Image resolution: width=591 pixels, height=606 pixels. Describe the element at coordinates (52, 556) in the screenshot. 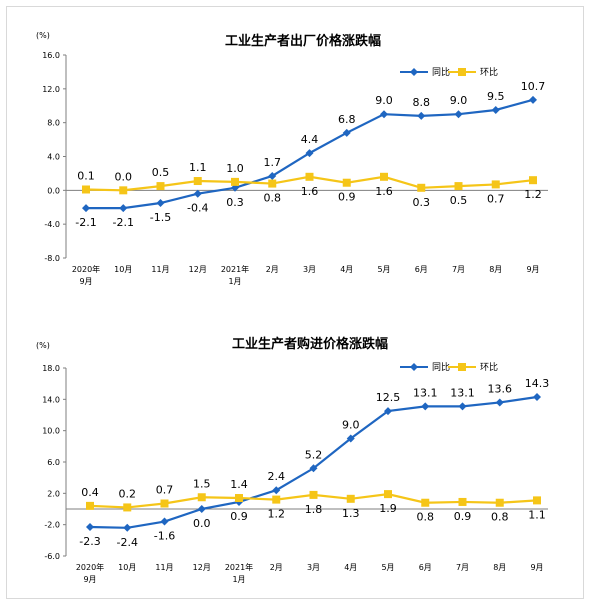

I see `chart2-ytick-label: -6.0` at that location.